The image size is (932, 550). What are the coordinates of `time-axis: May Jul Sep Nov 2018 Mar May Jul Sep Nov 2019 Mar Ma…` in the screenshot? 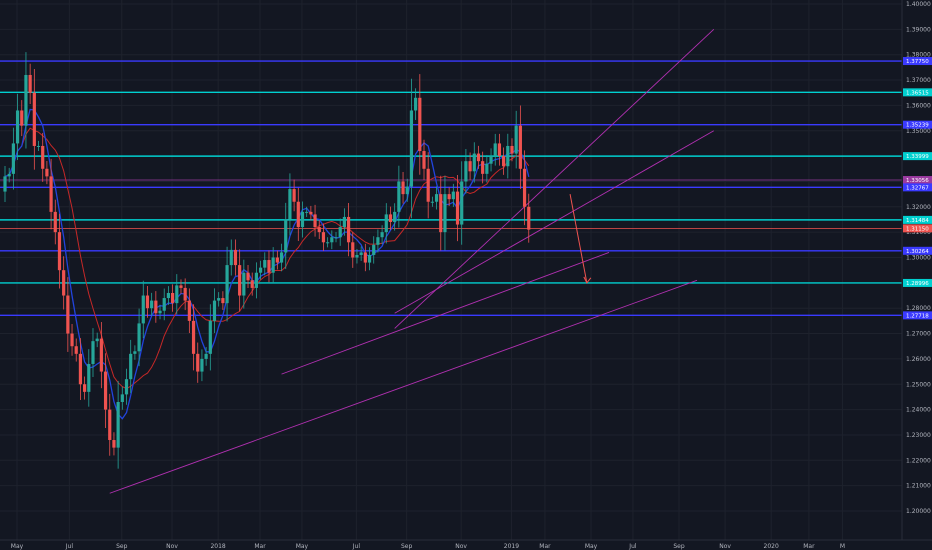 It's located at (428, 546).